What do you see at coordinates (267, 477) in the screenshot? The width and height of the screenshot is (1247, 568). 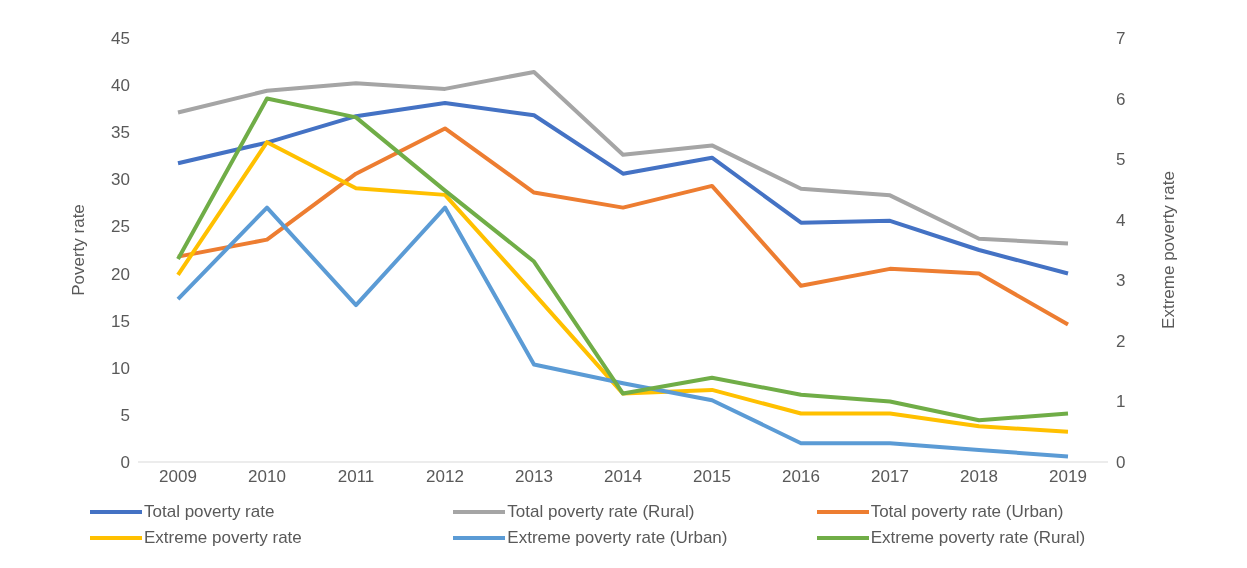 I see `x-tick-label: 2010` at bounding box center [267, 477].